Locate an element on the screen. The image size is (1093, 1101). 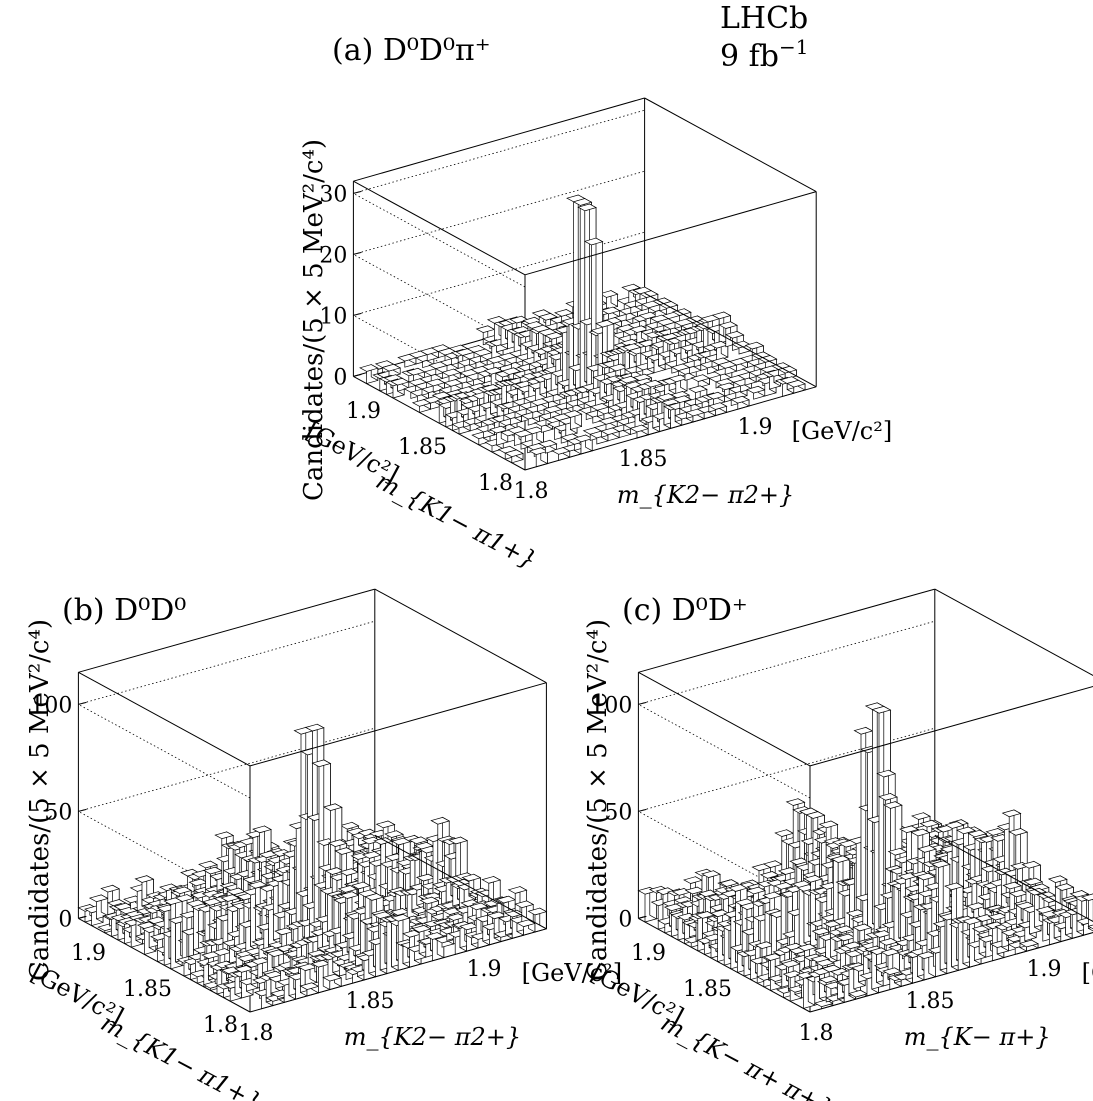
experiment-label: LHCb is located at coordinates (764, 18).